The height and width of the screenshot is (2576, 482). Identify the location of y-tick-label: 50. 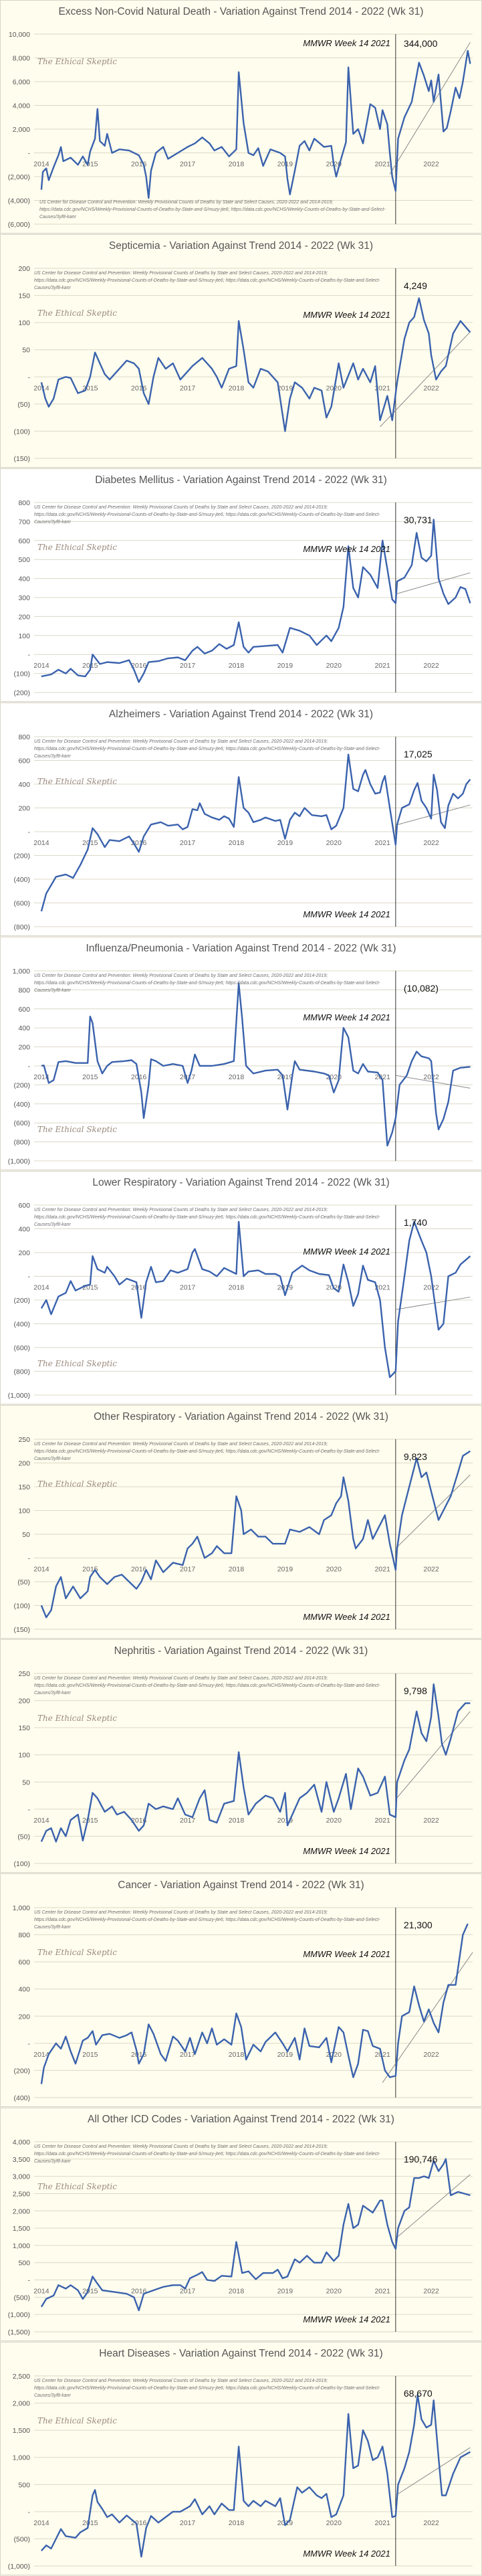
(26, 1782).